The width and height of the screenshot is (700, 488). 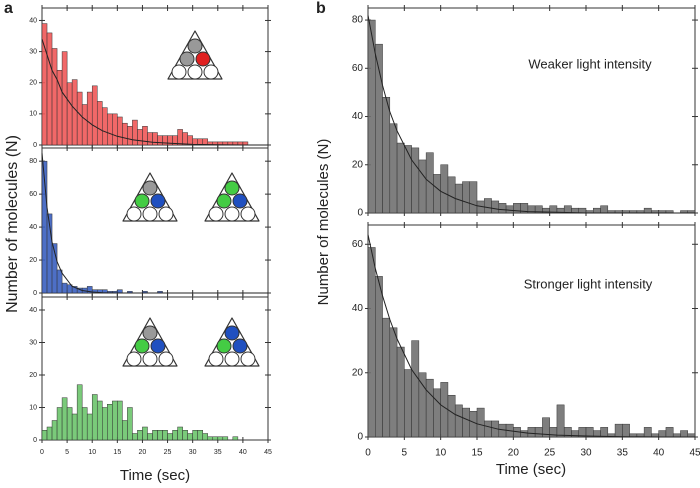 I want to click on x-tick-label: 10, so click(x=441, y=453).